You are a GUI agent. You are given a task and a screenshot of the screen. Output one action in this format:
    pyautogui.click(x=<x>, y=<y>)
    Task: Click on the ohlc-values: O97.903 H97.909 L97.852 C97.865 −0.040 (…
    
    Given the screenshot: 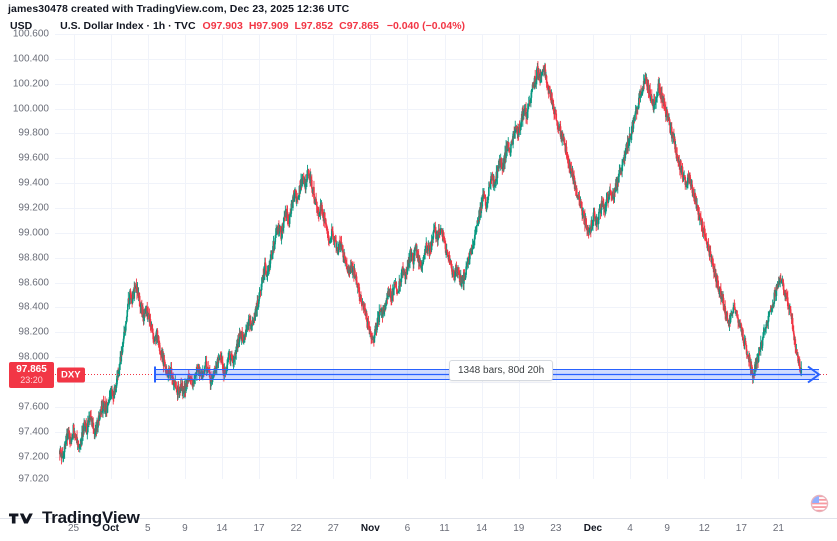 What is the action you would take?
    pyautogui.click(x=334, y=26)
    